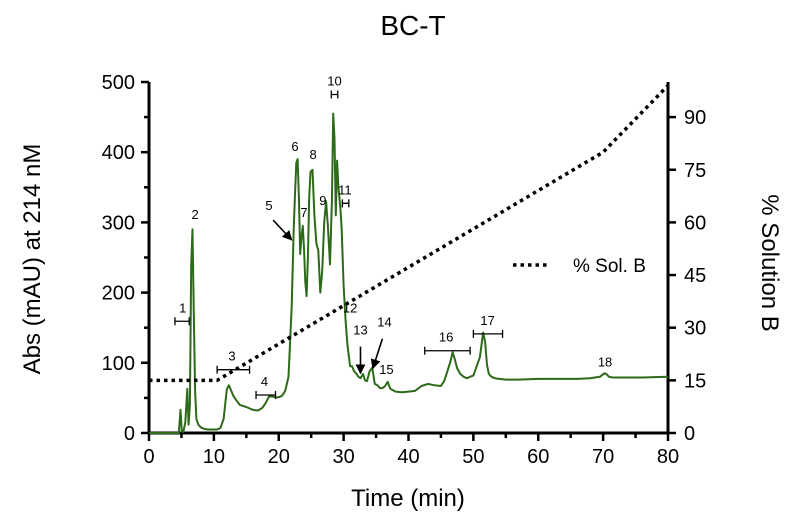  I want to click on y-tick-label-5: 500, so click(118, 83).